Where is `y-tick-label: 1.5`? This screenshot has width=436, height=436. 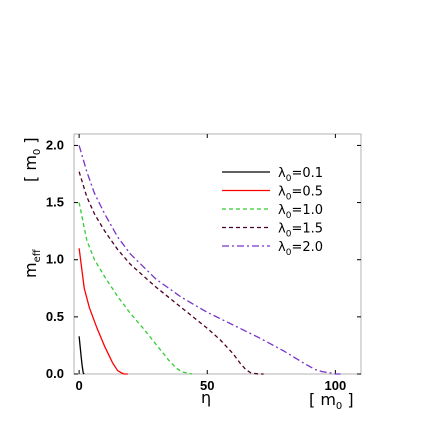
y-tick-label: 1.5 is located at coordinates (55, 202).